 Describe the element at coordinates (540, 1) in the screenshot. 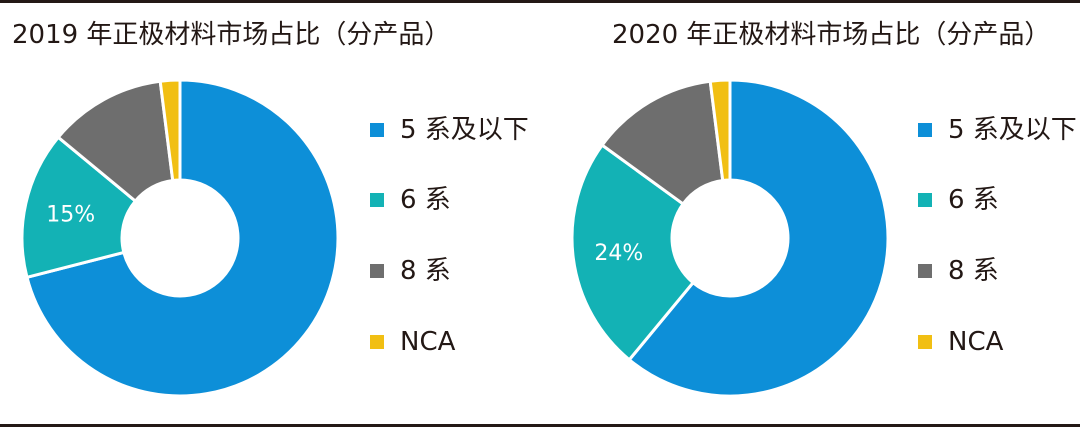

I see `top-rule` at that location.